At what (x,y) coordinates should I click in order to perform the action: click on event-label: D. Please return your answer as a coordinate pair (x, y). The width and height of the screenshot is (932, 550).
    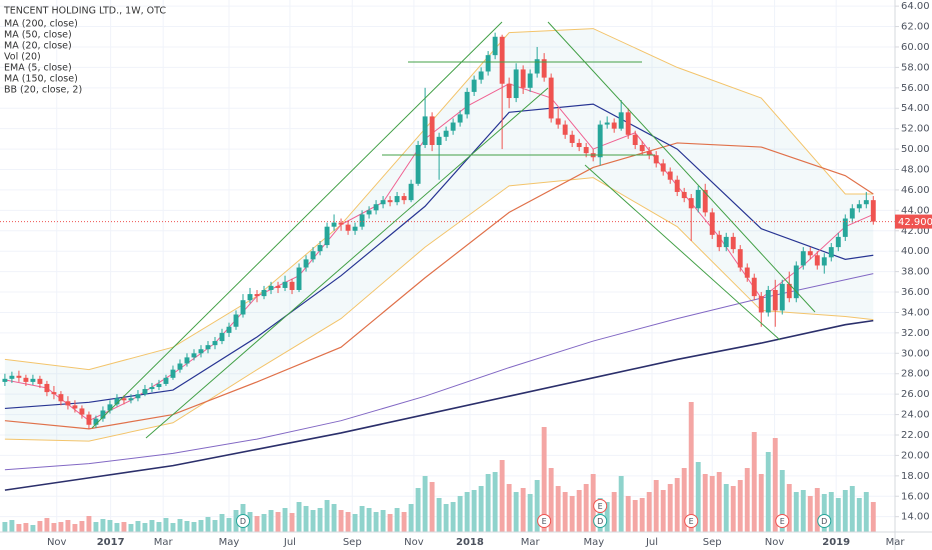
    Looking at the image, I should click on (824, 521).